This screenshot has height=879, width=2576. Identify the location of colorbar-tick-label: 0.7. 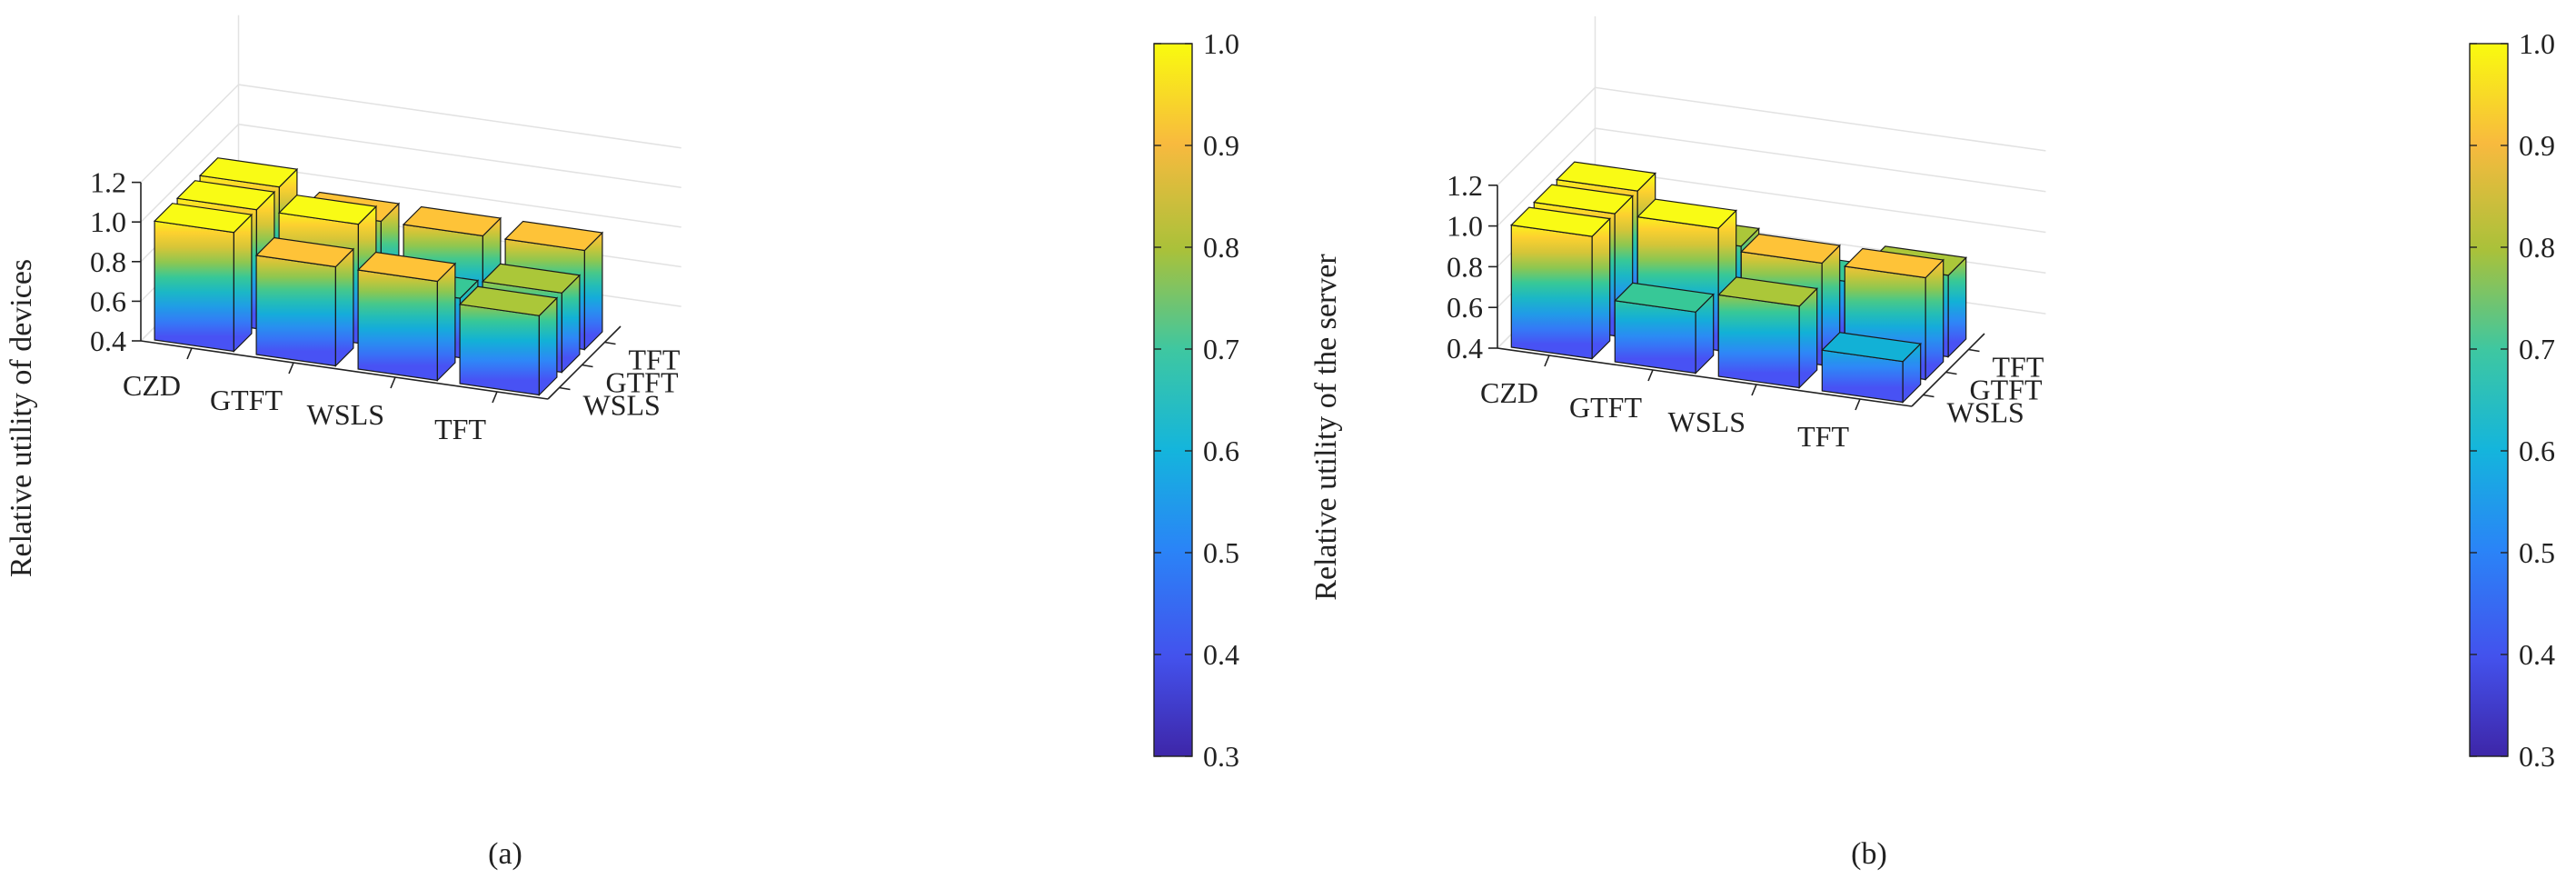
(1221, 349).